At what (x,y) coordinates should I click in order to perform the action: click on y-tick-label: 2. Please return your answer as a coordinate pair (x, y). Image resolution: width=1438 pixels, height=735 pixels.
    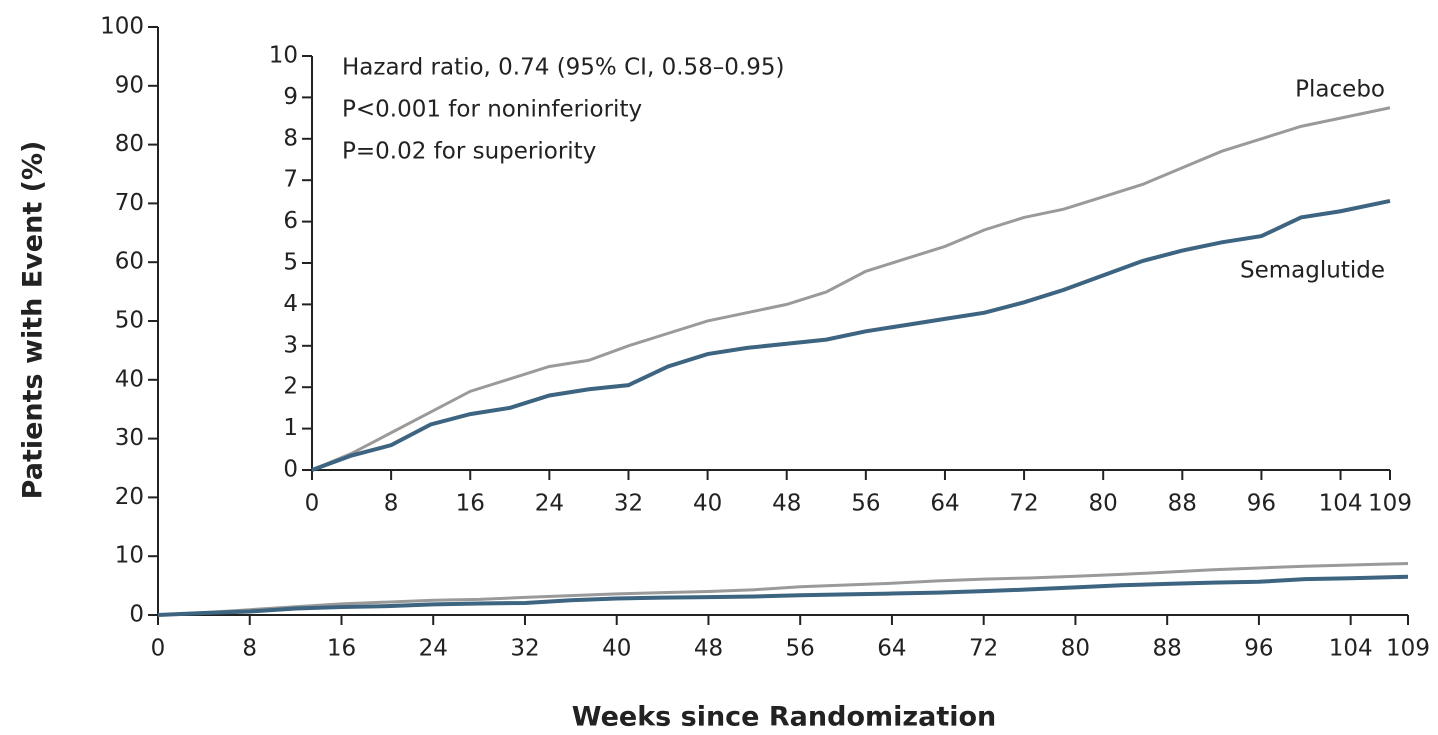
    Looking at the image, I should click on (290, 387).